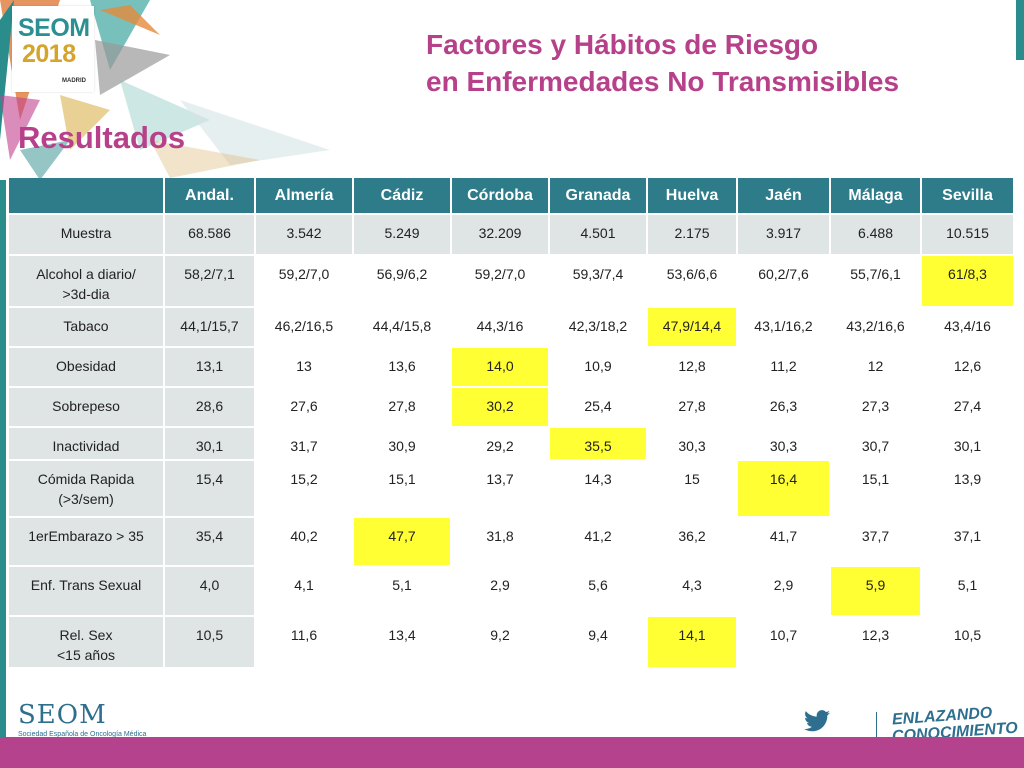  I want to click on table-cell: 10,5, so click(967, 642).